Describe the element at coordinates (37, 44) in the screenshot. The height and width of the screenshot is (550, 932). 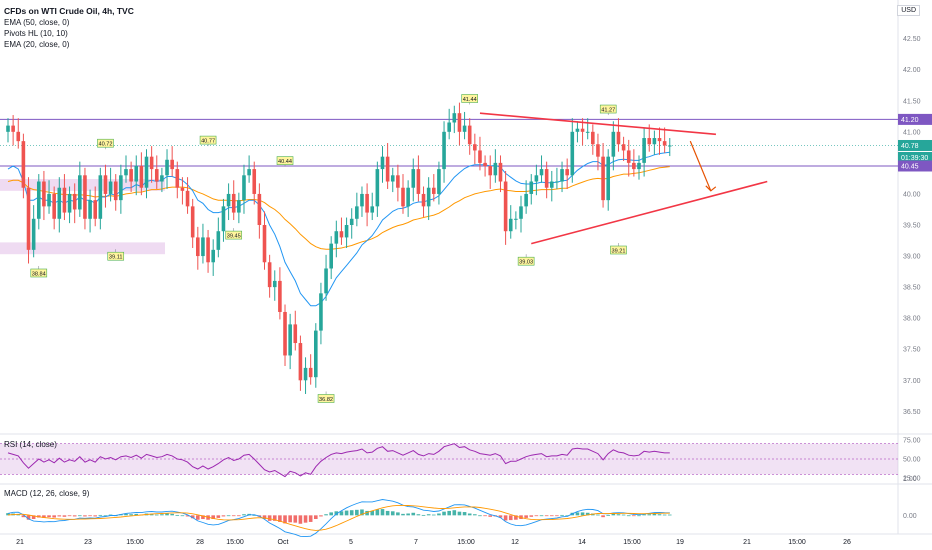
I see `legend-ema20: EMA (20, close, 0)` at that location.